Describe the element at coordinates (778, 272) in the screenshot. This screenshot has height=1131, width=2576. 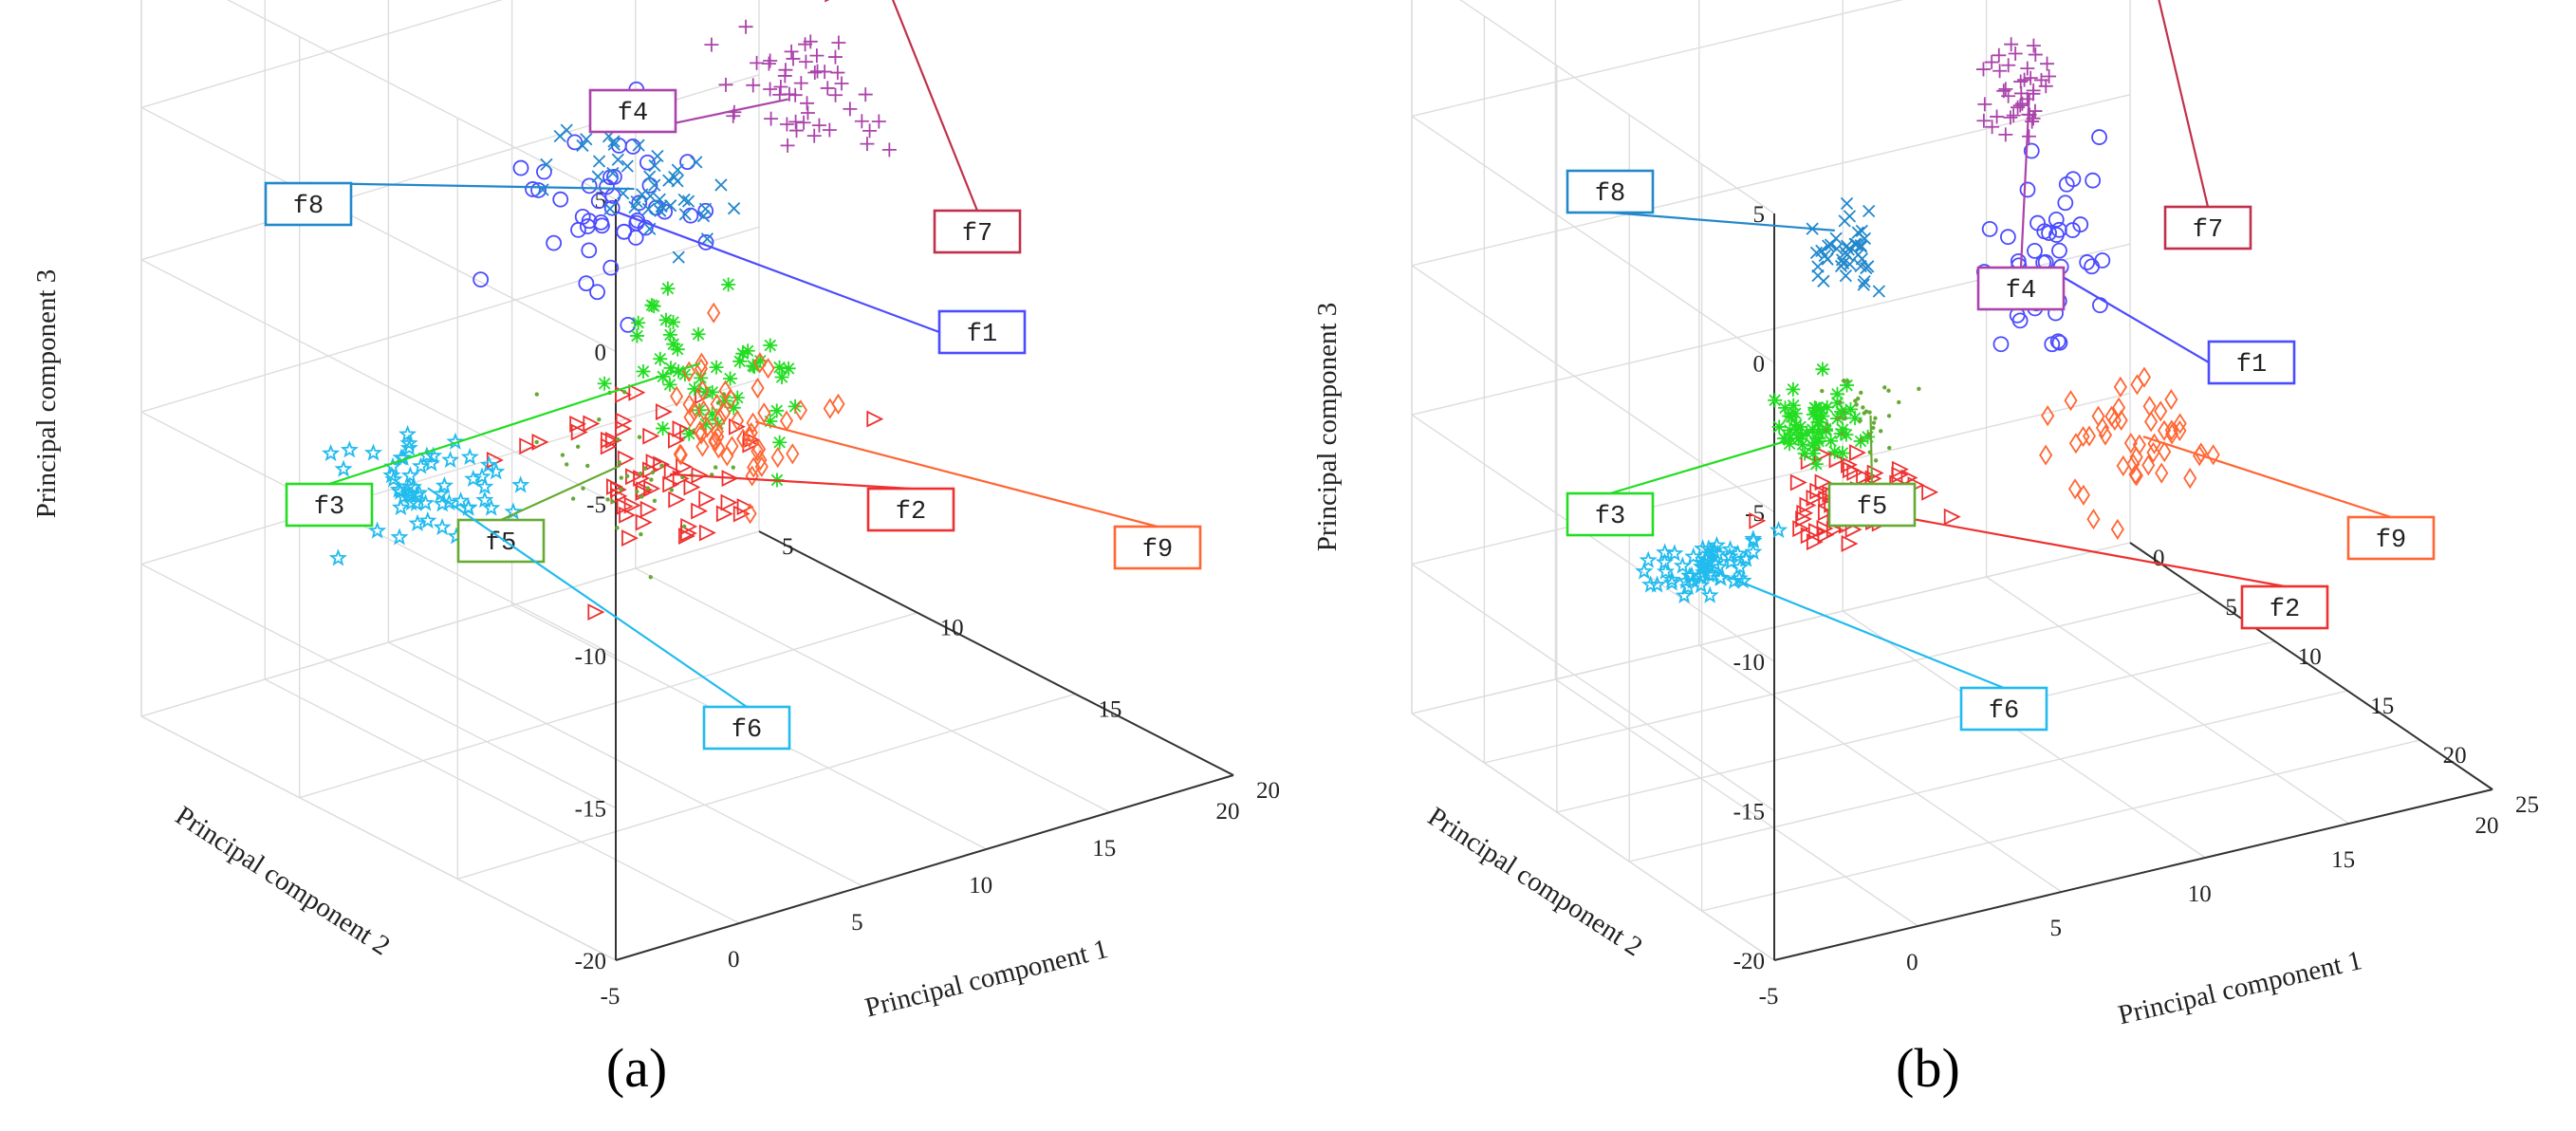
I see `callout-leader-f1` at that location.